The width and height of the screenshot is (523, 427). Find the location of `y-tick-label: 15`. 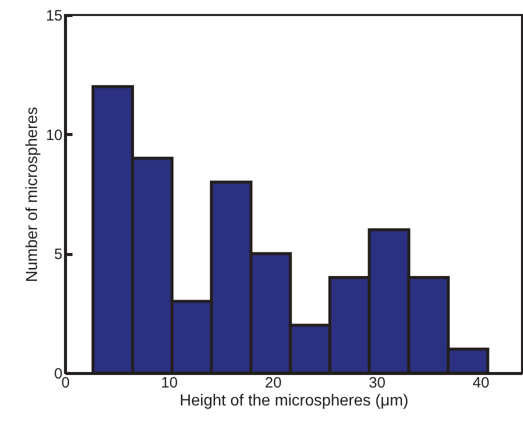

y-tick-label: 15 is located at coordinates (54, 16).